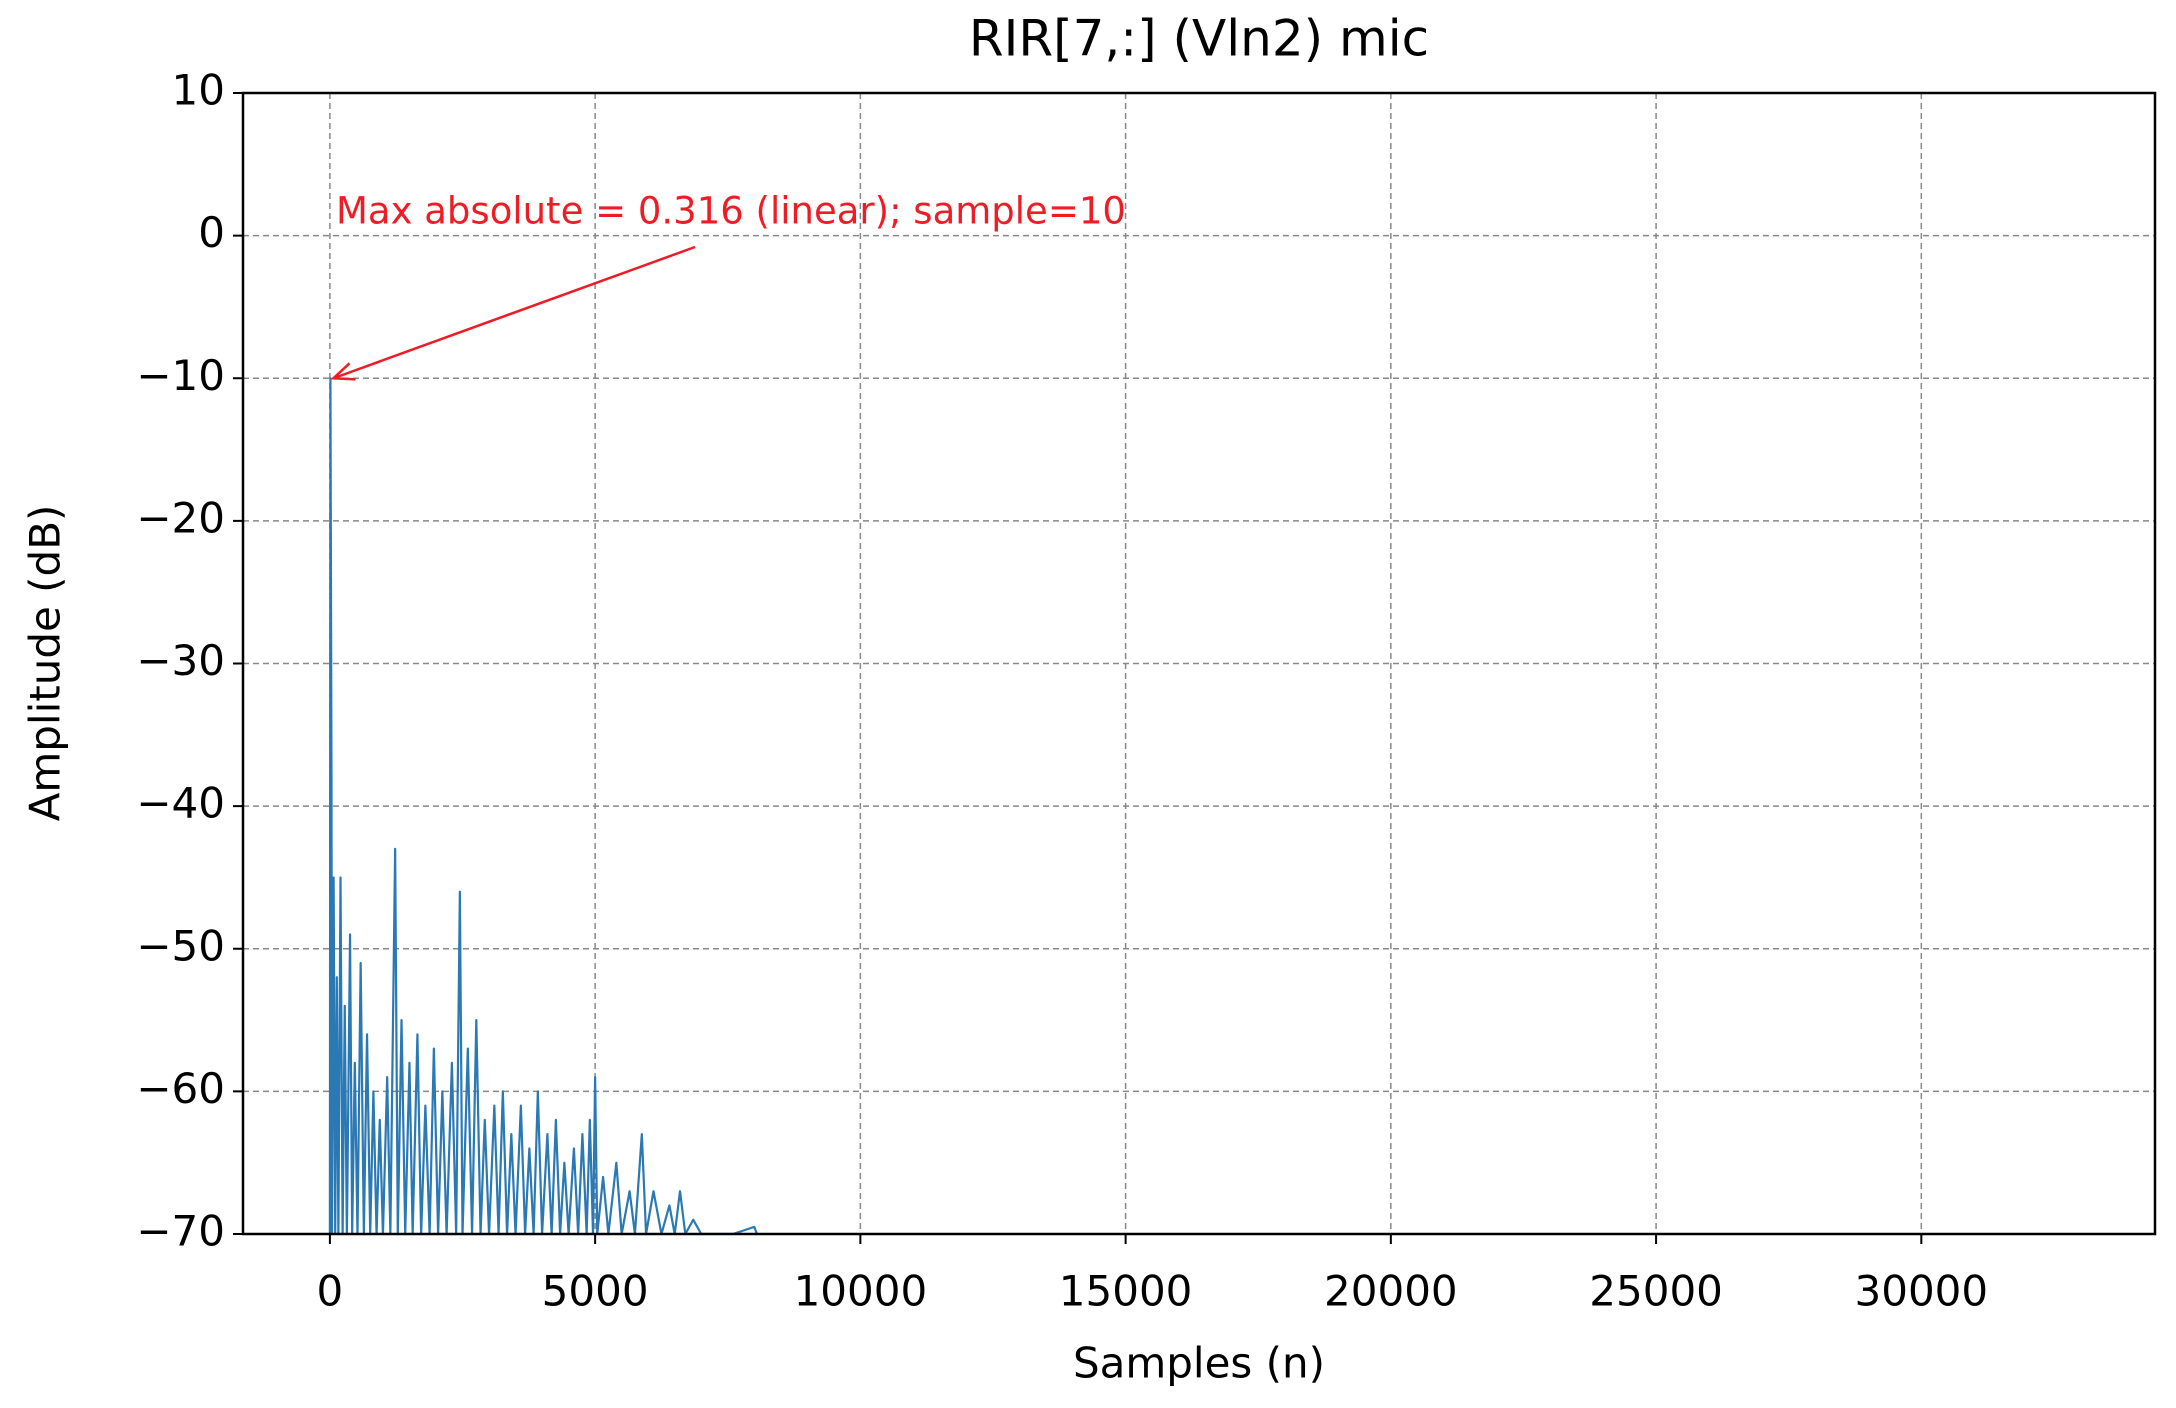 The width and height of the screenshot is (2176, 1408). I want to click on y-tick-label: 0, so click(211, 232).